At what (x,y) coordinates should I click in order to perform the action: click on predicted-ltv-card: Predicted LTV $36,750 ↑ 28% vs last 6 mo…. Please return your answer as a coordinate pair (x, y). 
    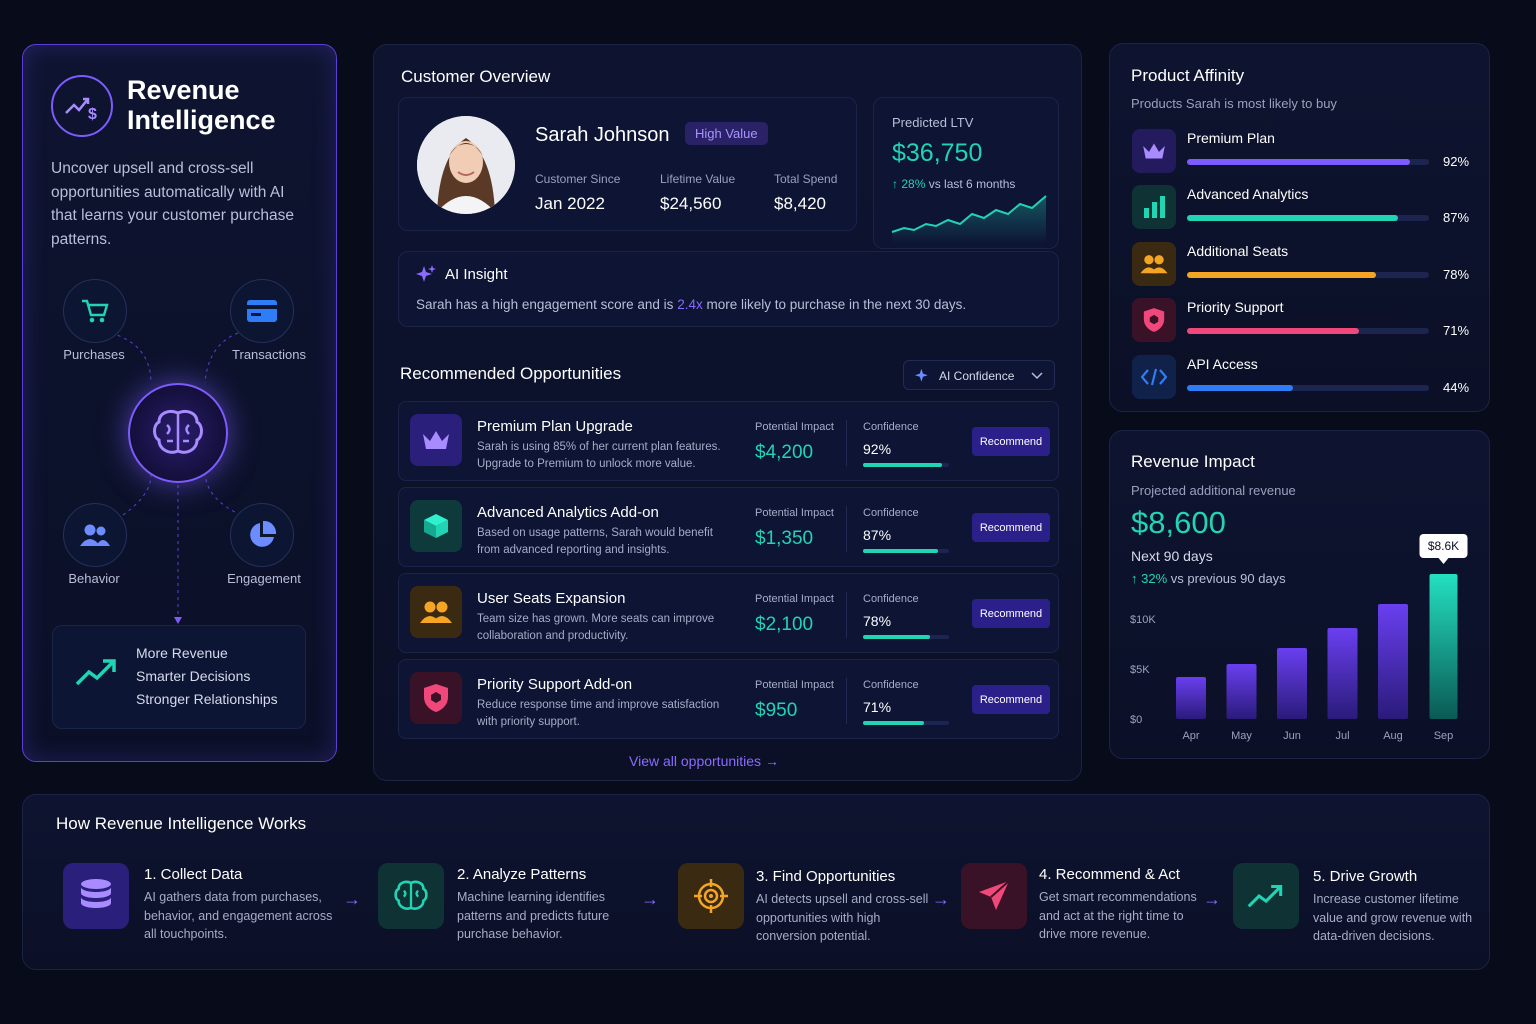
    Looking at the image, I should click on (966, 173).